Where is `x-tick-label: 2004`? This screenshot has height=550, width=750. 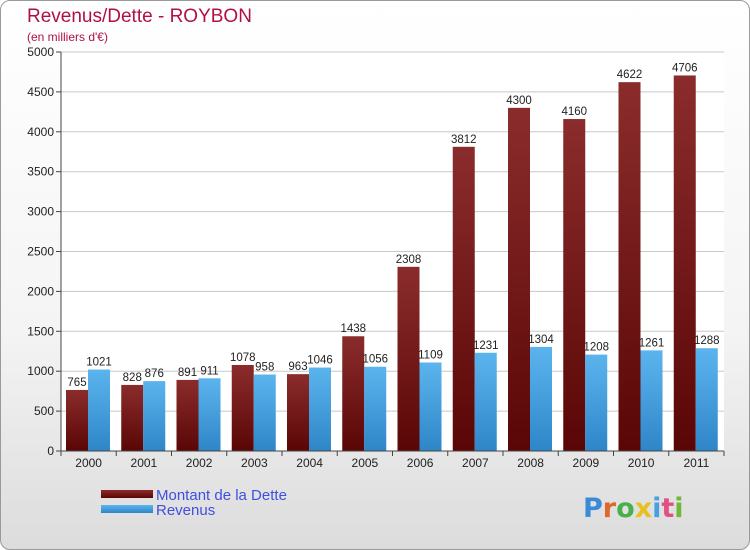
x-tick-label: 2004 is located at coordinates (309, 463).